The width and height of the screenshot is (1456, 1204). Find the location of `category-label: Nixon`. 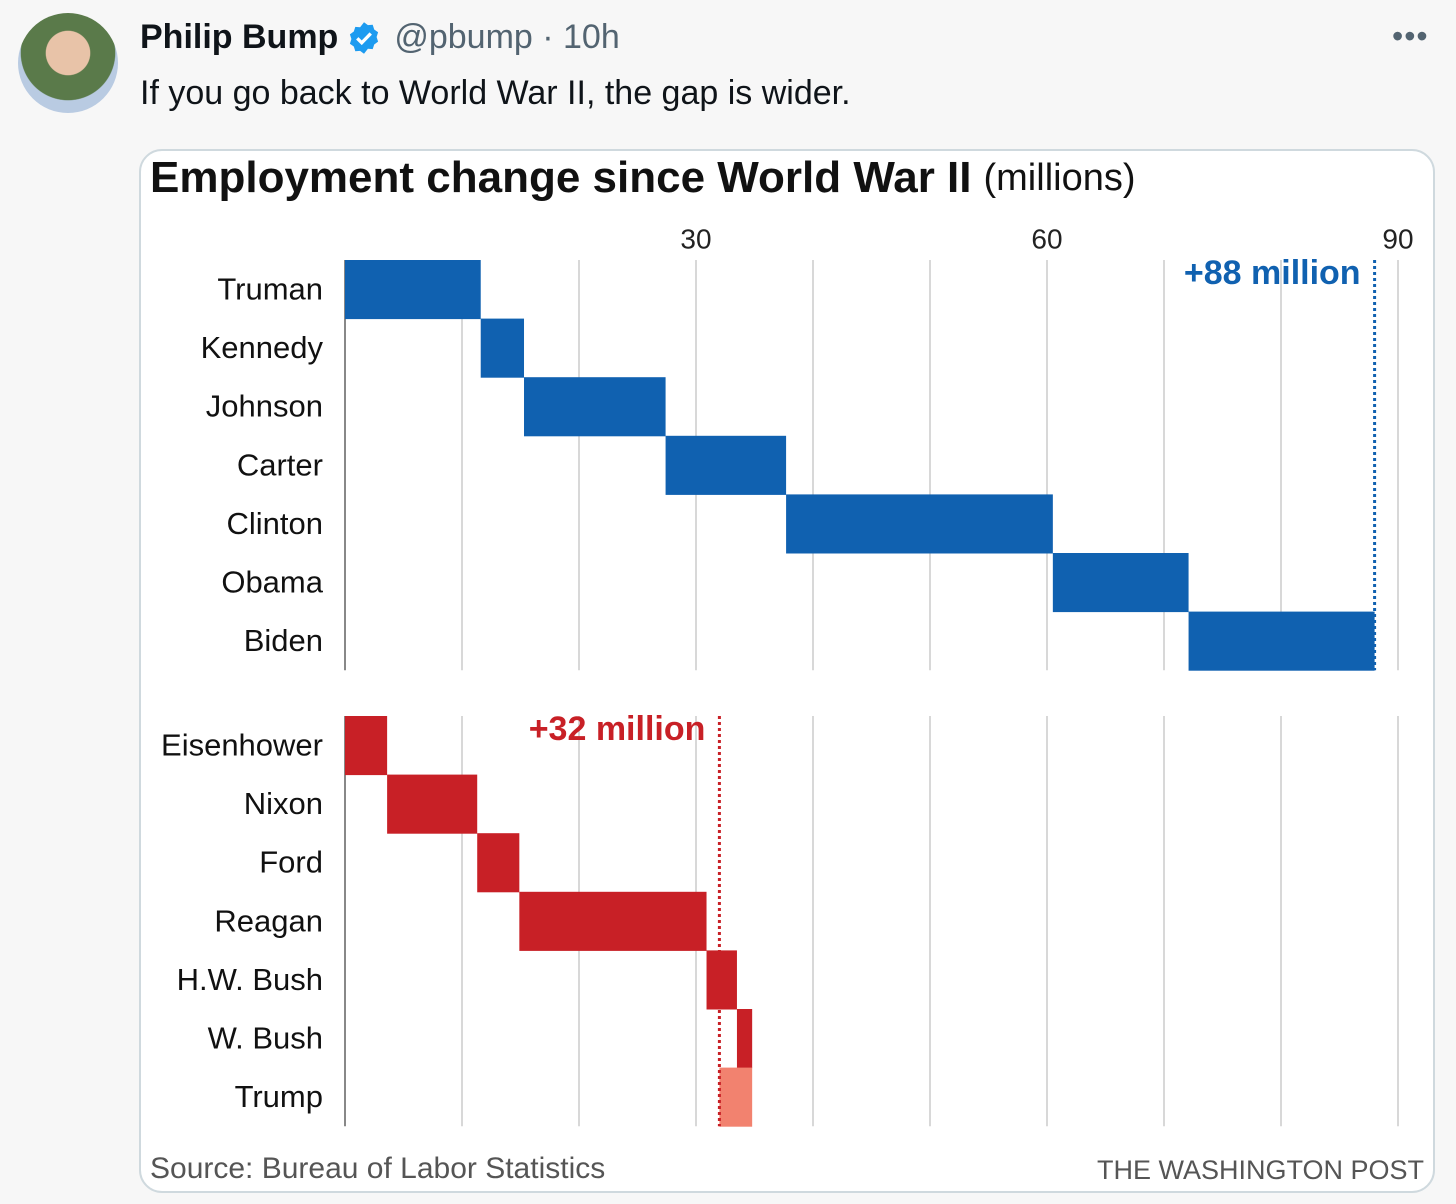

category-label: Nixon is located at coordinates (283, 803).